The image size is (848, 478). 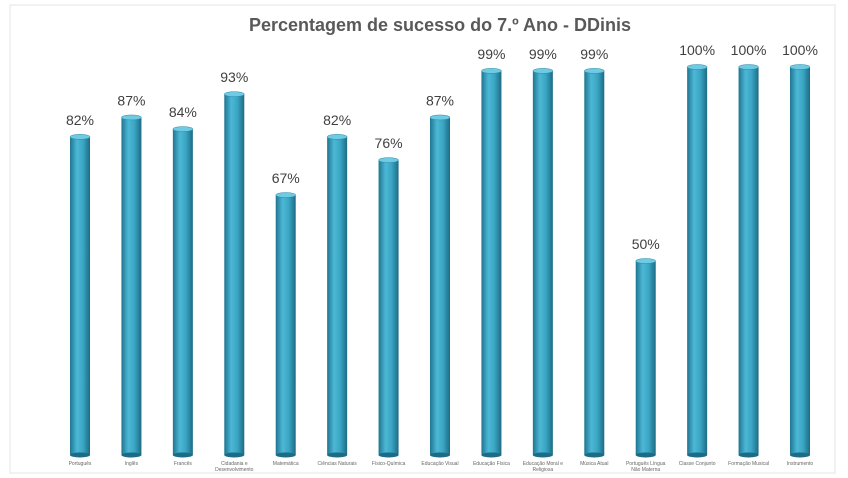 What do you see at coordinates (337, 464) in the screenshot?
I see `x-tick-label: Ciências Naturais` at bounding box center [337, 464].